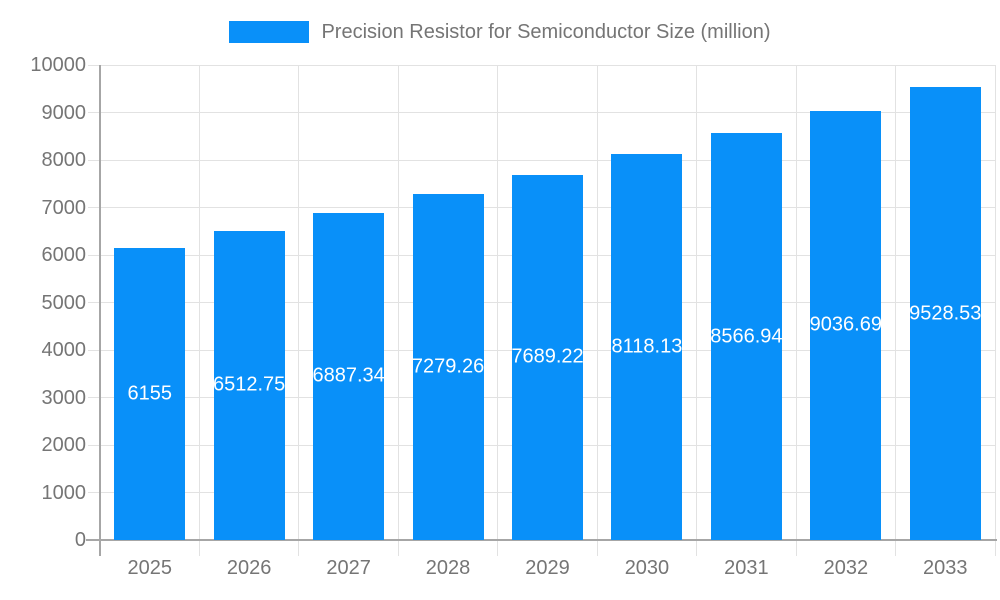 This screenshot has height=600, width=1000. I want to click on bar-value-label: 8566.94, so click(746, 336).